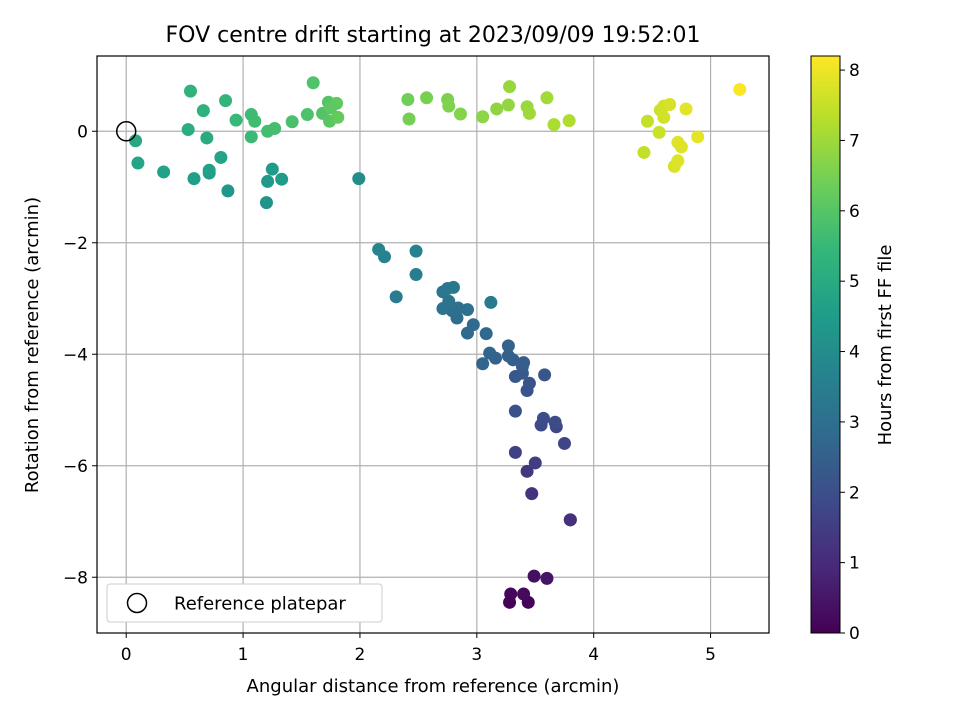 The image size is (960, 720). I want to click on colorbar-tick-label: 1, so click(854, 564).